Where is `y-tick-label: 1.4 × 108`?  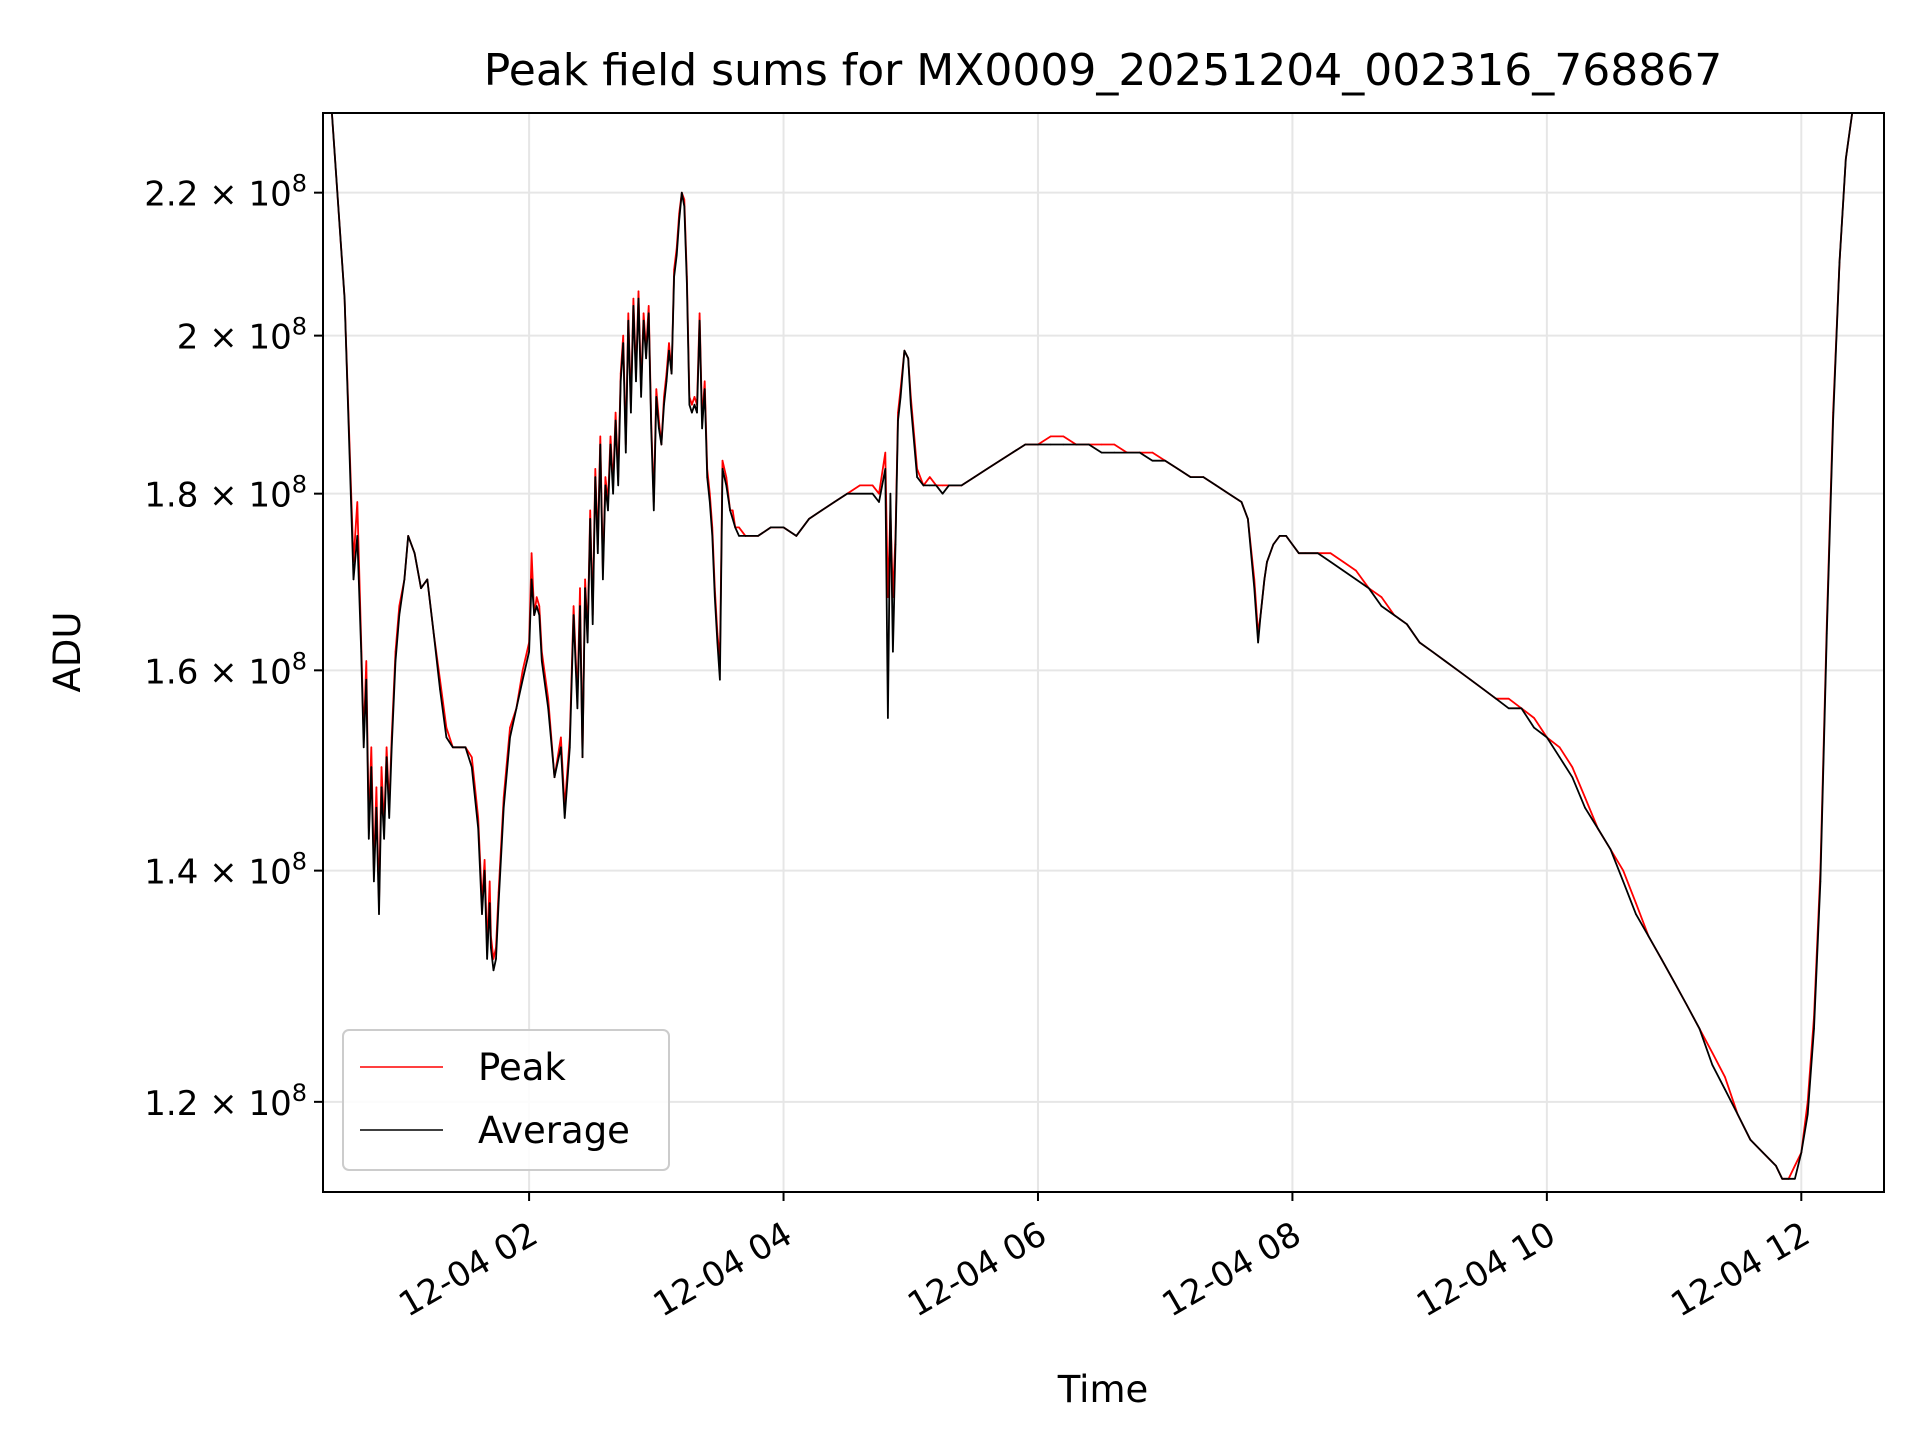 y-tick-label: 1.4 × 108 is located at coordinates (225, 870).